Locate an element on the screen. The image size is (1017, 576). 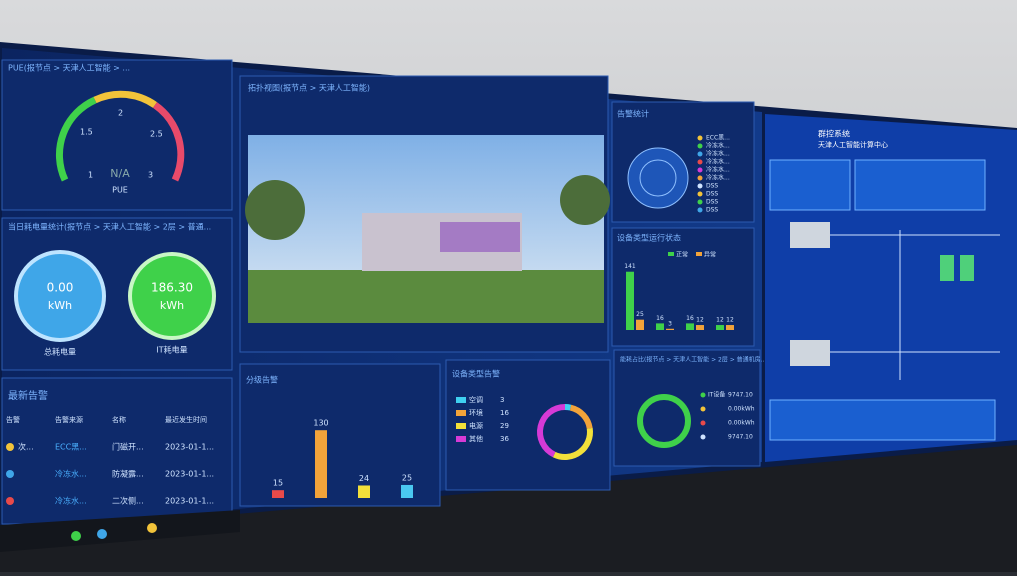
panel-title: 告警统计 is located at coordinates (633, 114).